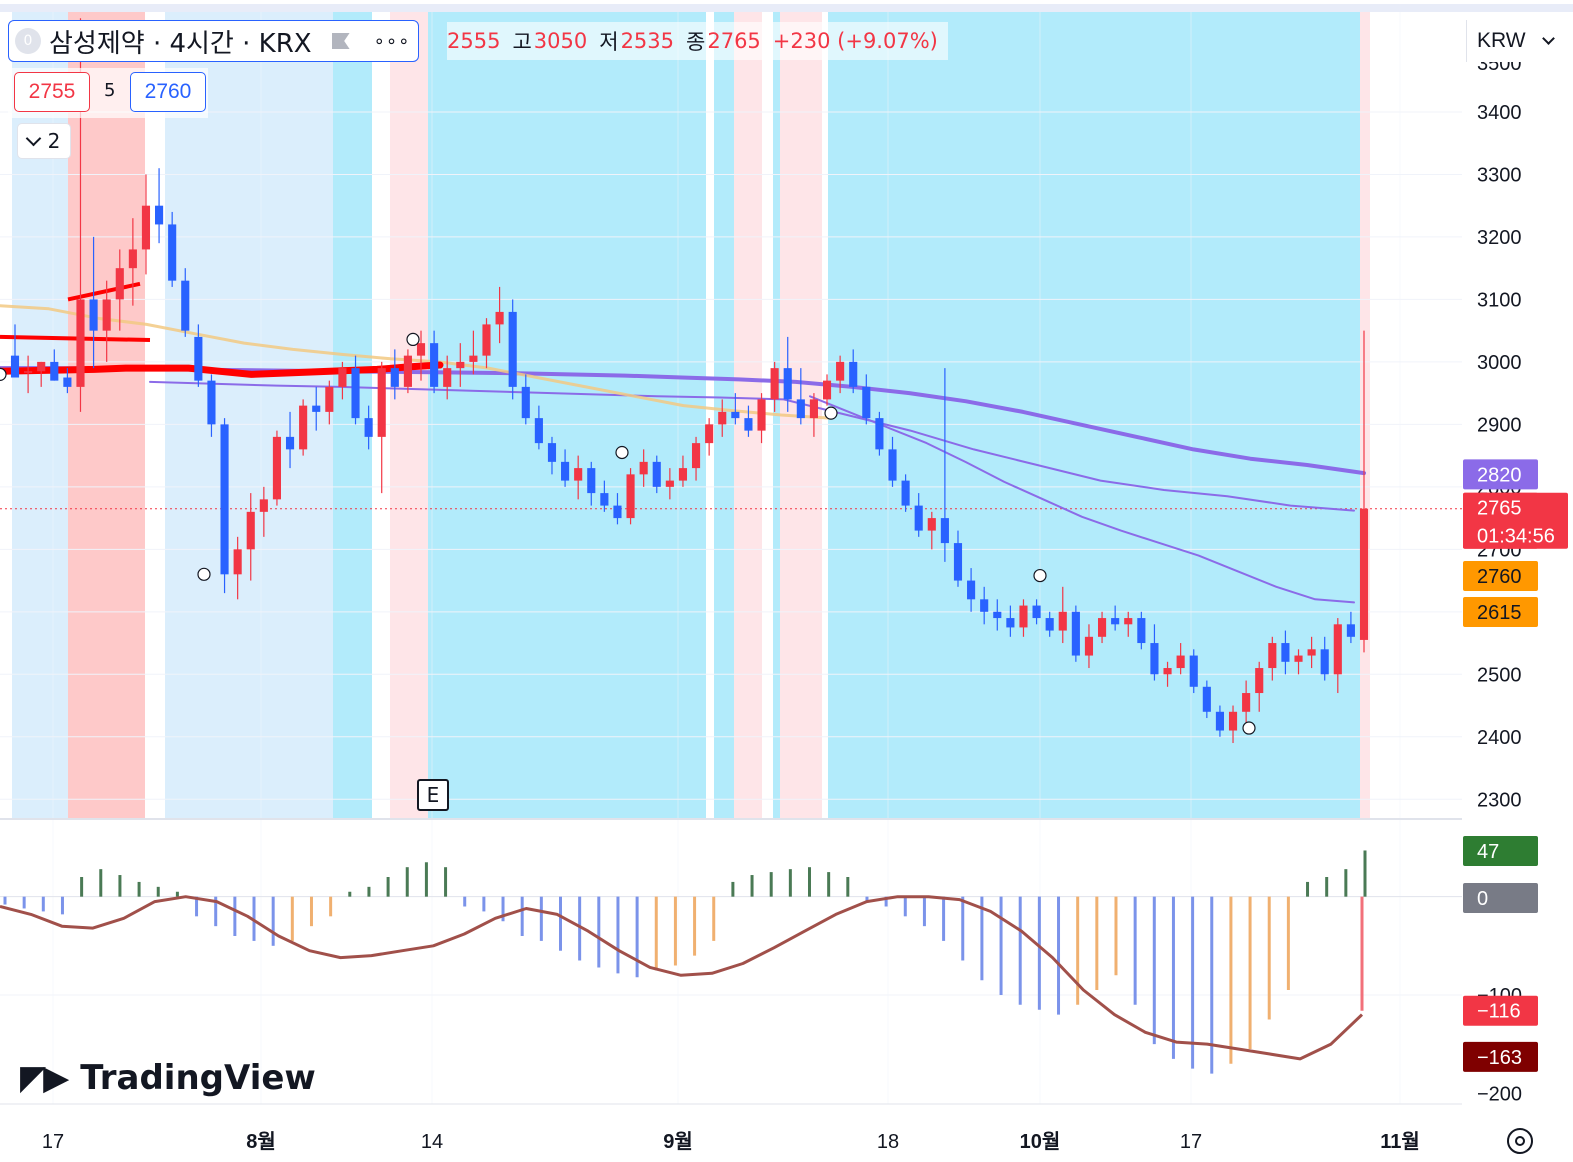 This screenshot has width=1573, height=1162. What do you see at coordinates (1516, 41) in the screenshot?
I see `currency-select: KRW` at bounding box center [1516, 41].